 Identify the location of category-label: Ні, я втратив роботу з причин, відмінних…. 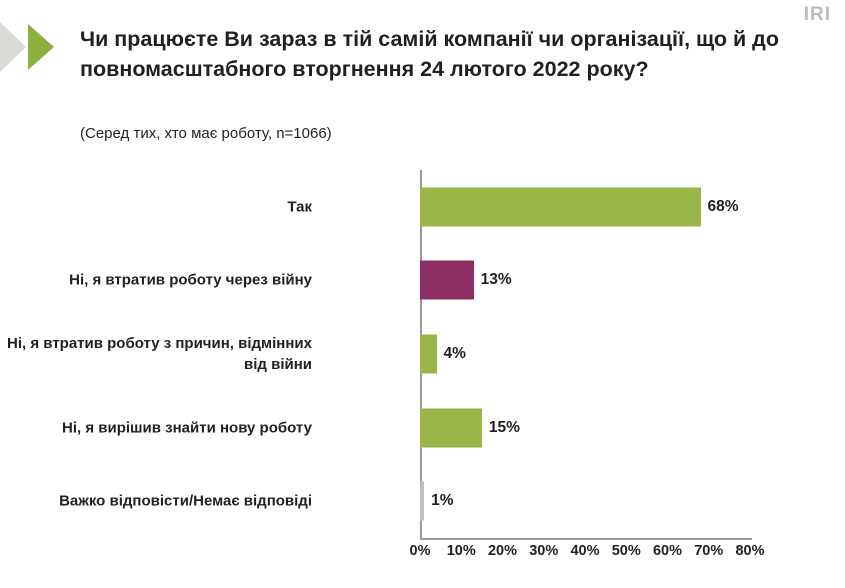
(159, 353).